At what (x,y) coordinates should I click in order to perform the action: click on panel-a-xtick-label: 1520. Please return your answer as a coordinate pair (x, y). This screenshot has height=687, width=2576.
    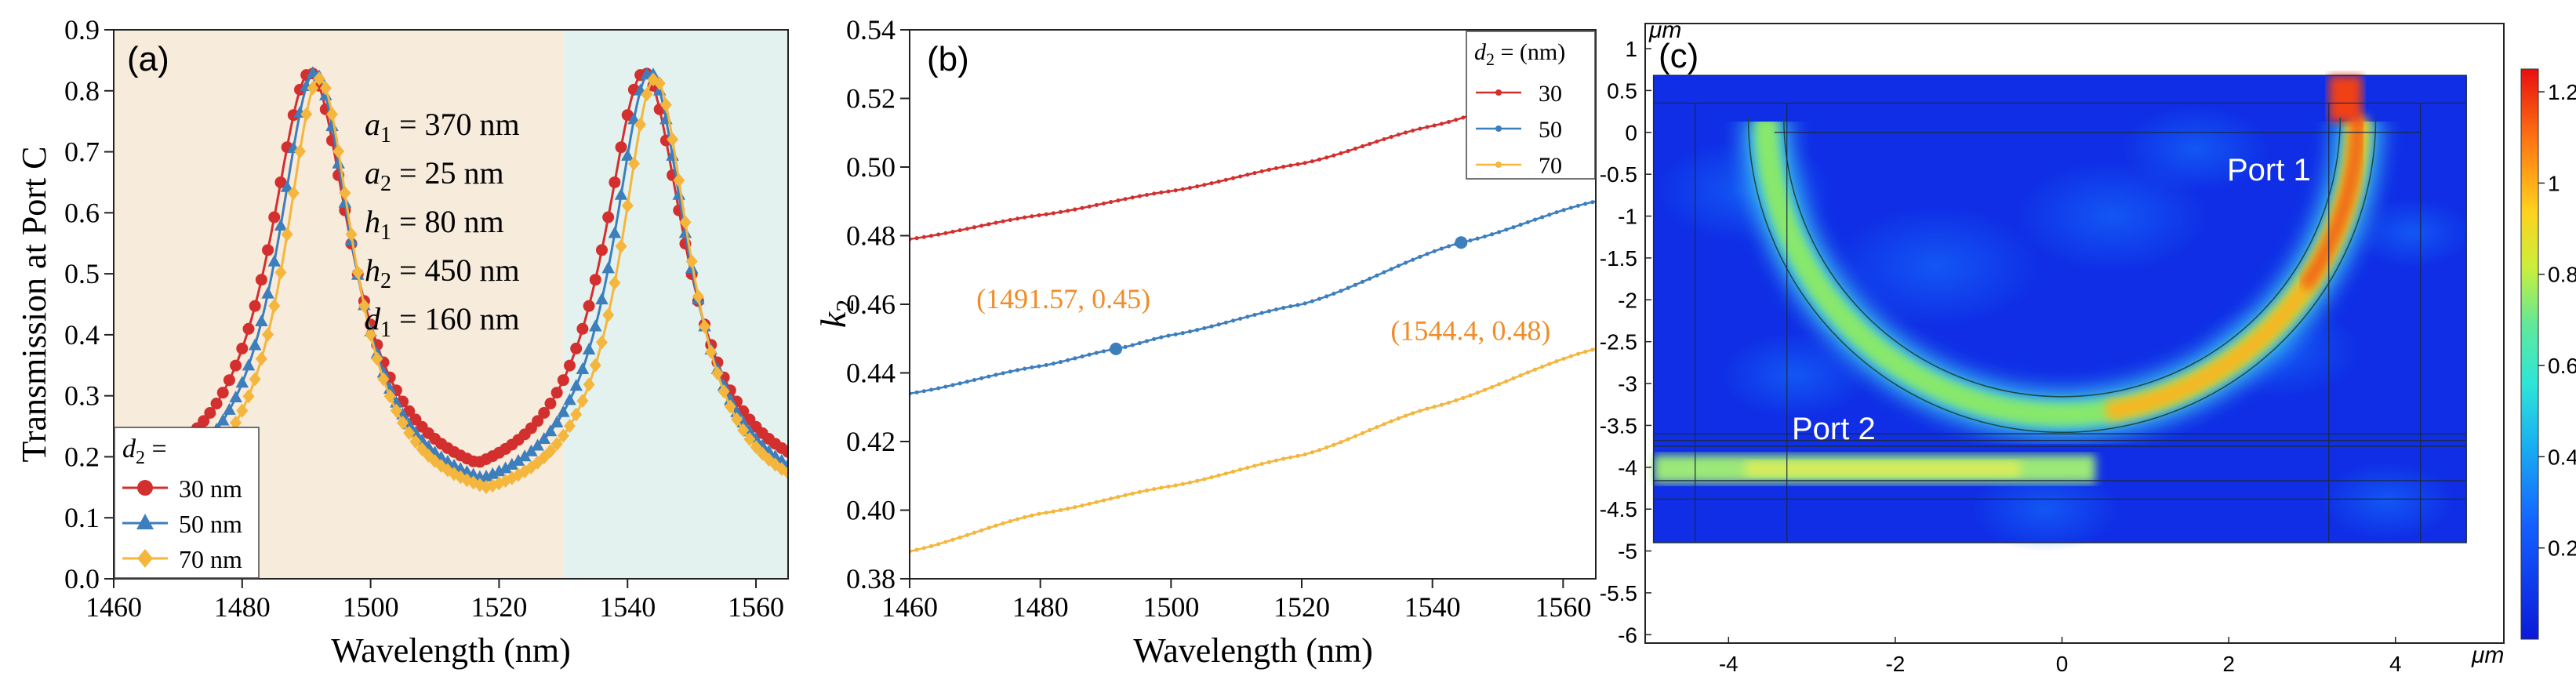
    Looking at the image, I should click on (499, 607).